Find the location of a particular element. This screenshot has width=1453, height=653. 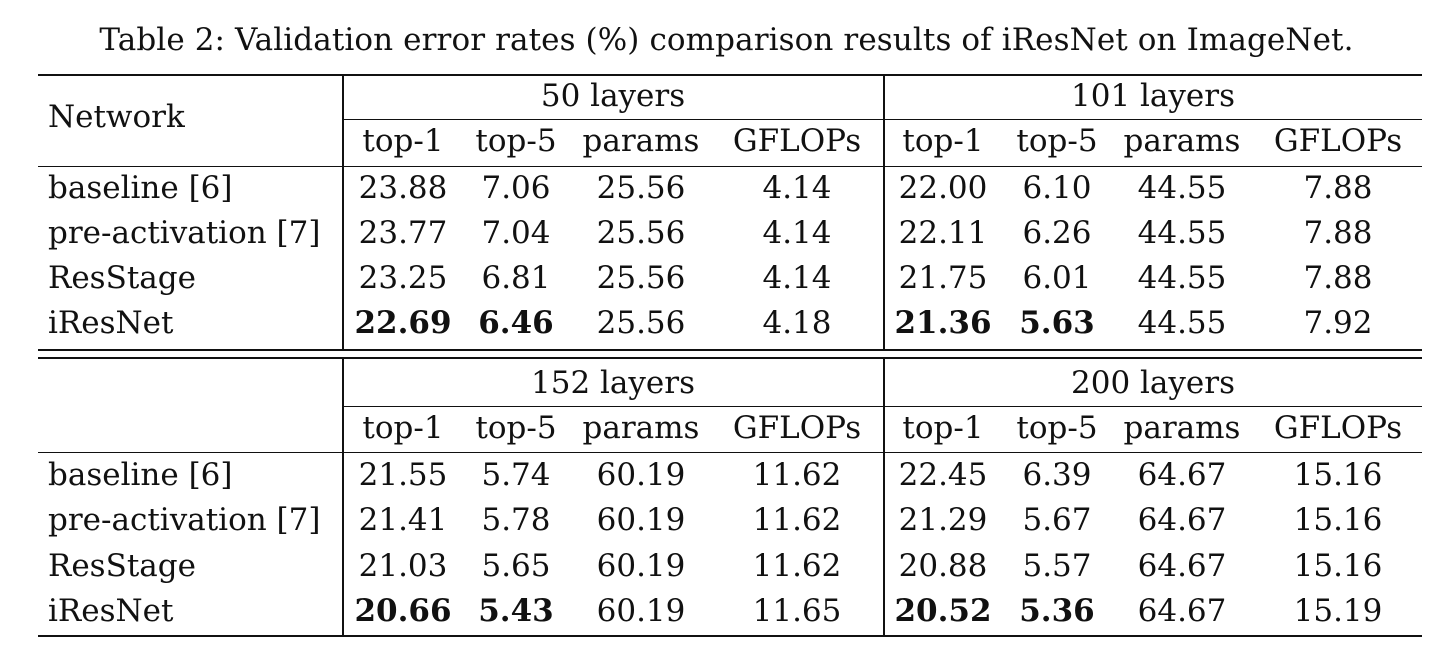

cell: 23.77 is located at coordinates (403, 233).